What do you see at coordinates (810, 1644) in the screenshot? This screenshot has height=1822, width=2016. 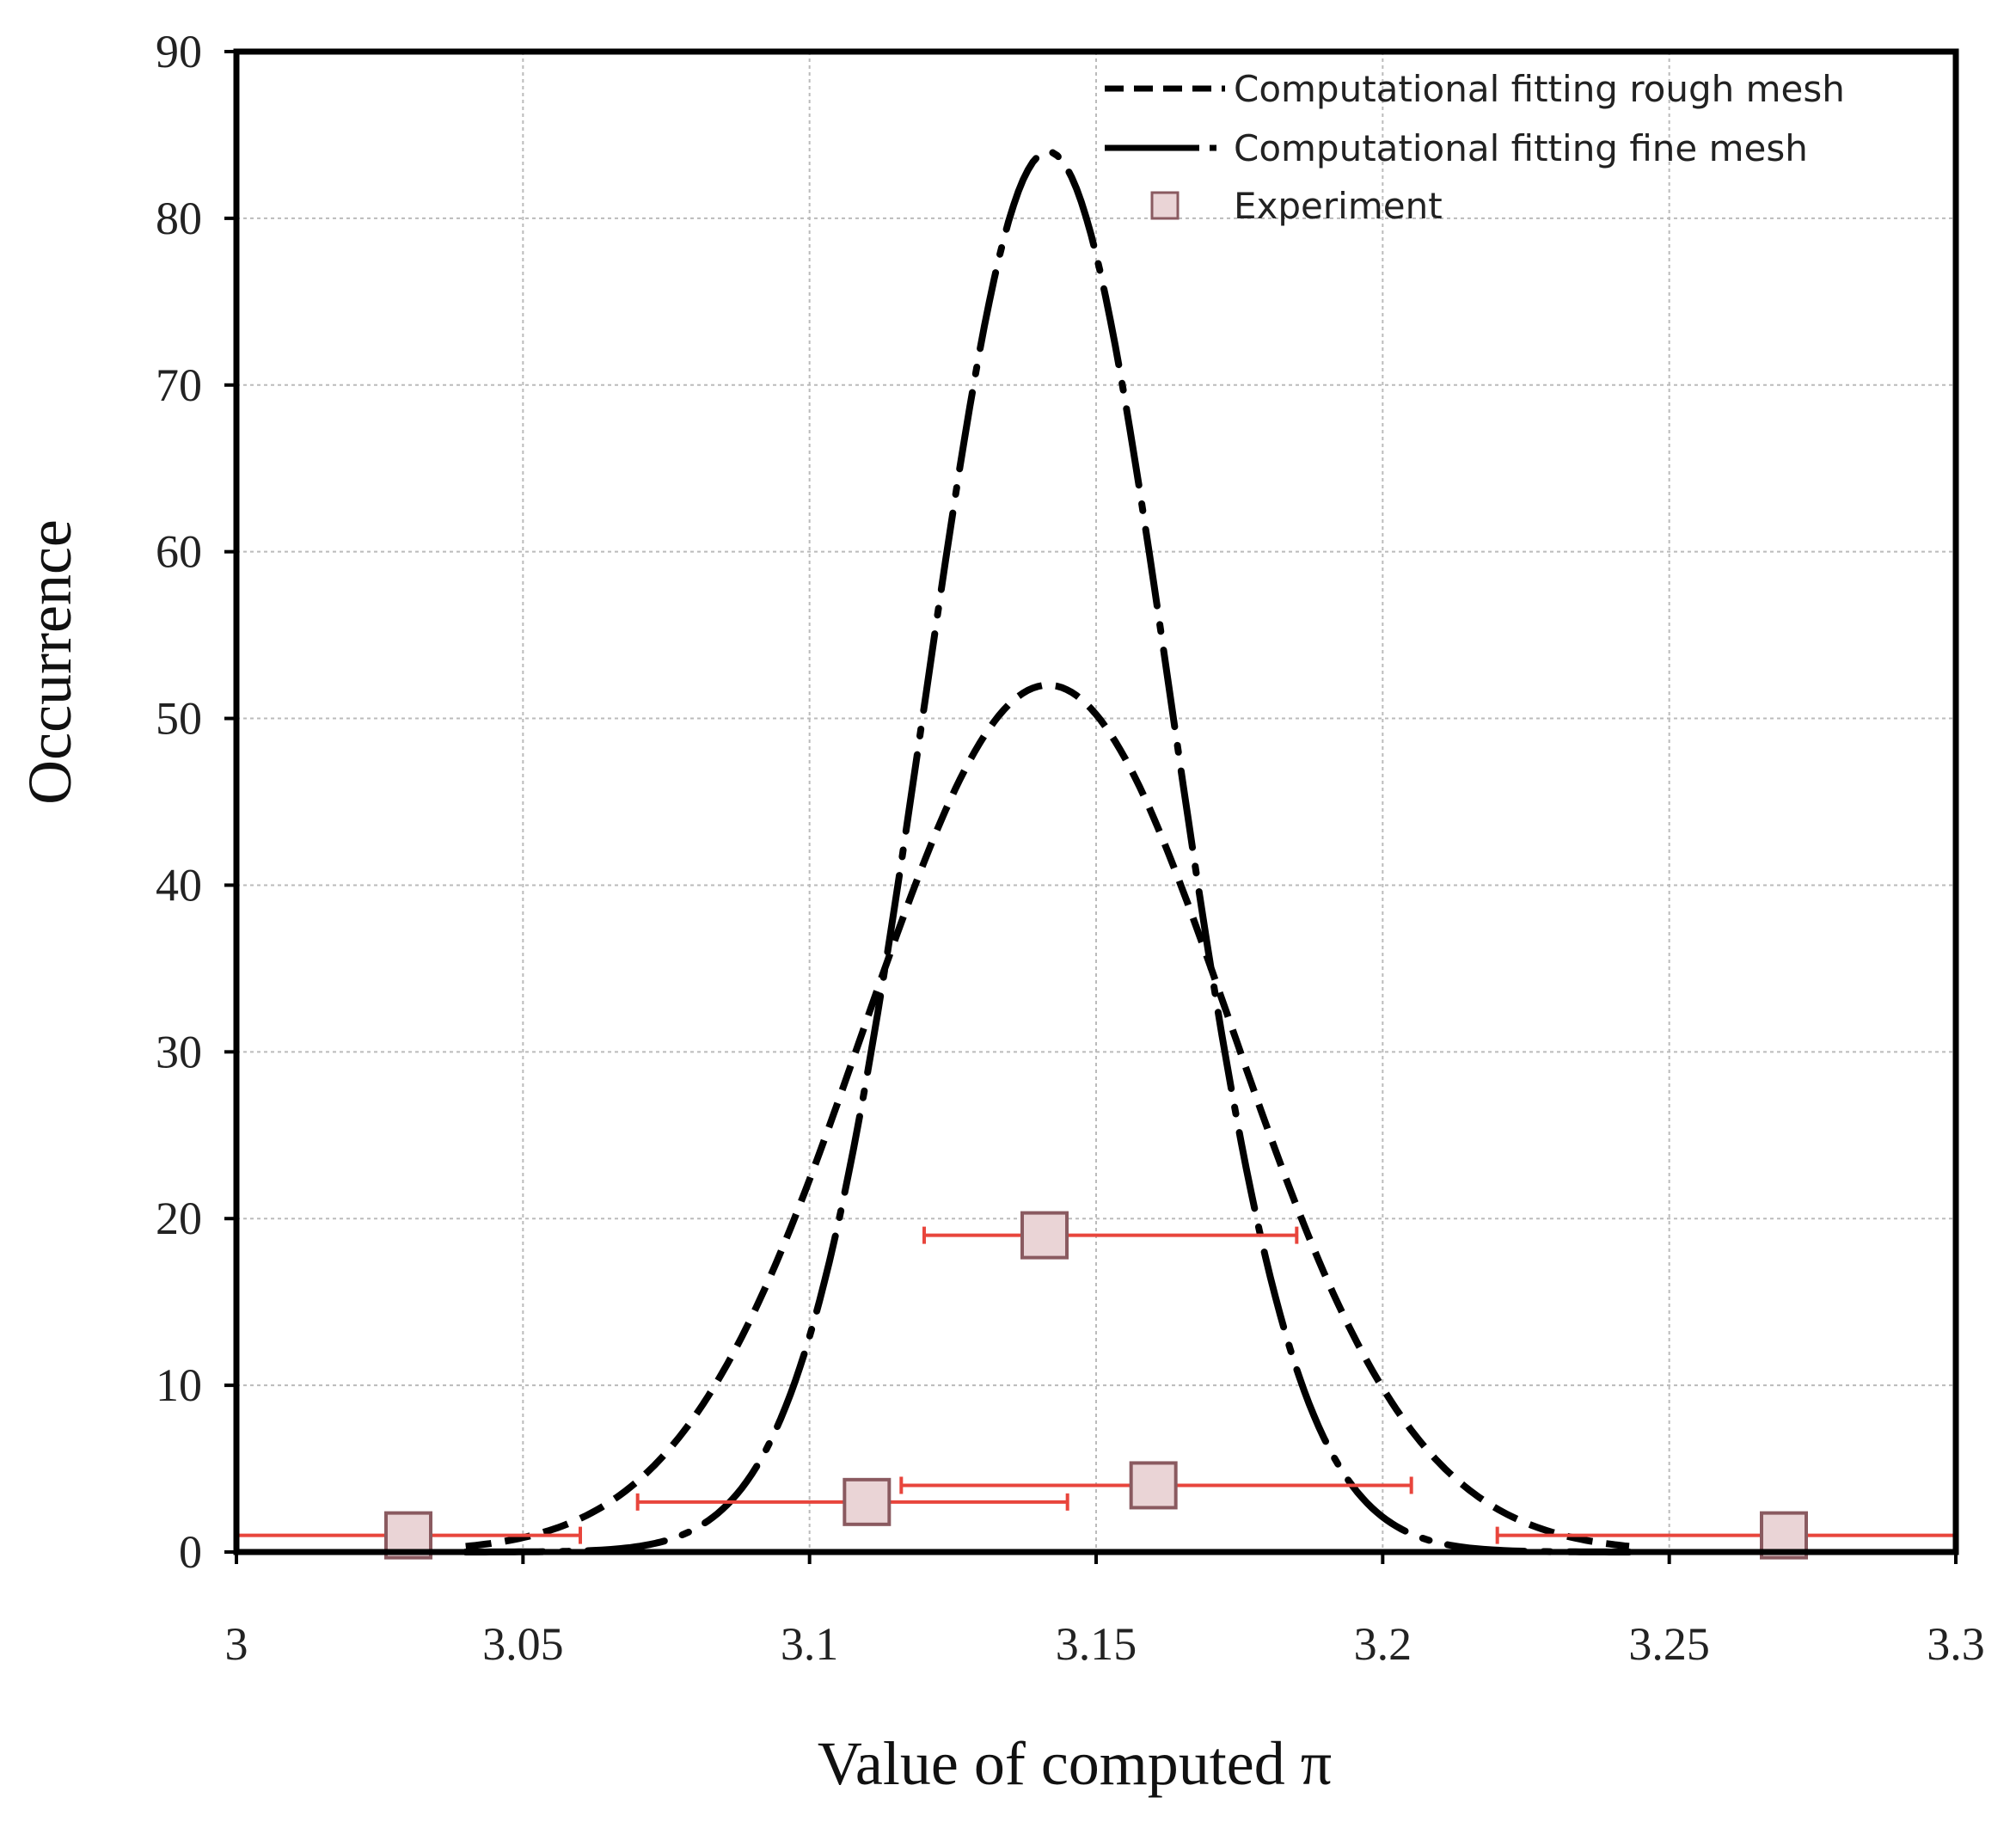 I see `x-tick-label: 3.1` at bounding box center [810, 1644].